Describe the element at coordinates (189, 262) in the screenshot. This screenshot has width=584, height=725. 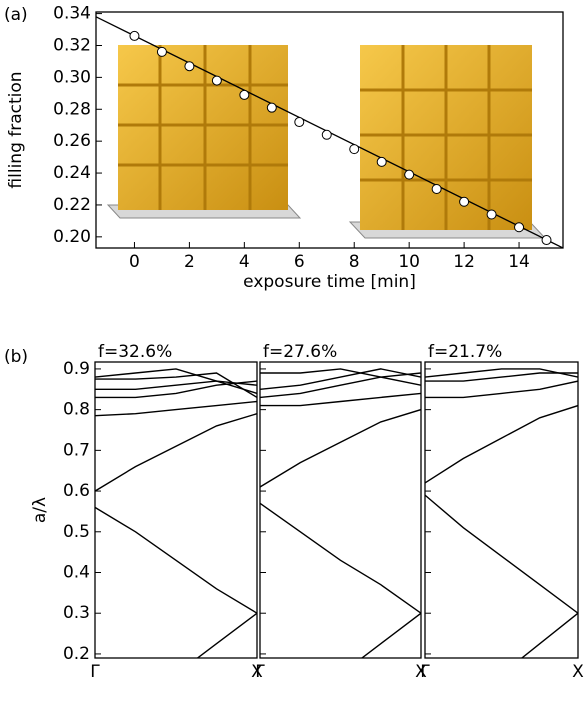
I see `x-tick-label: 2` at that location.